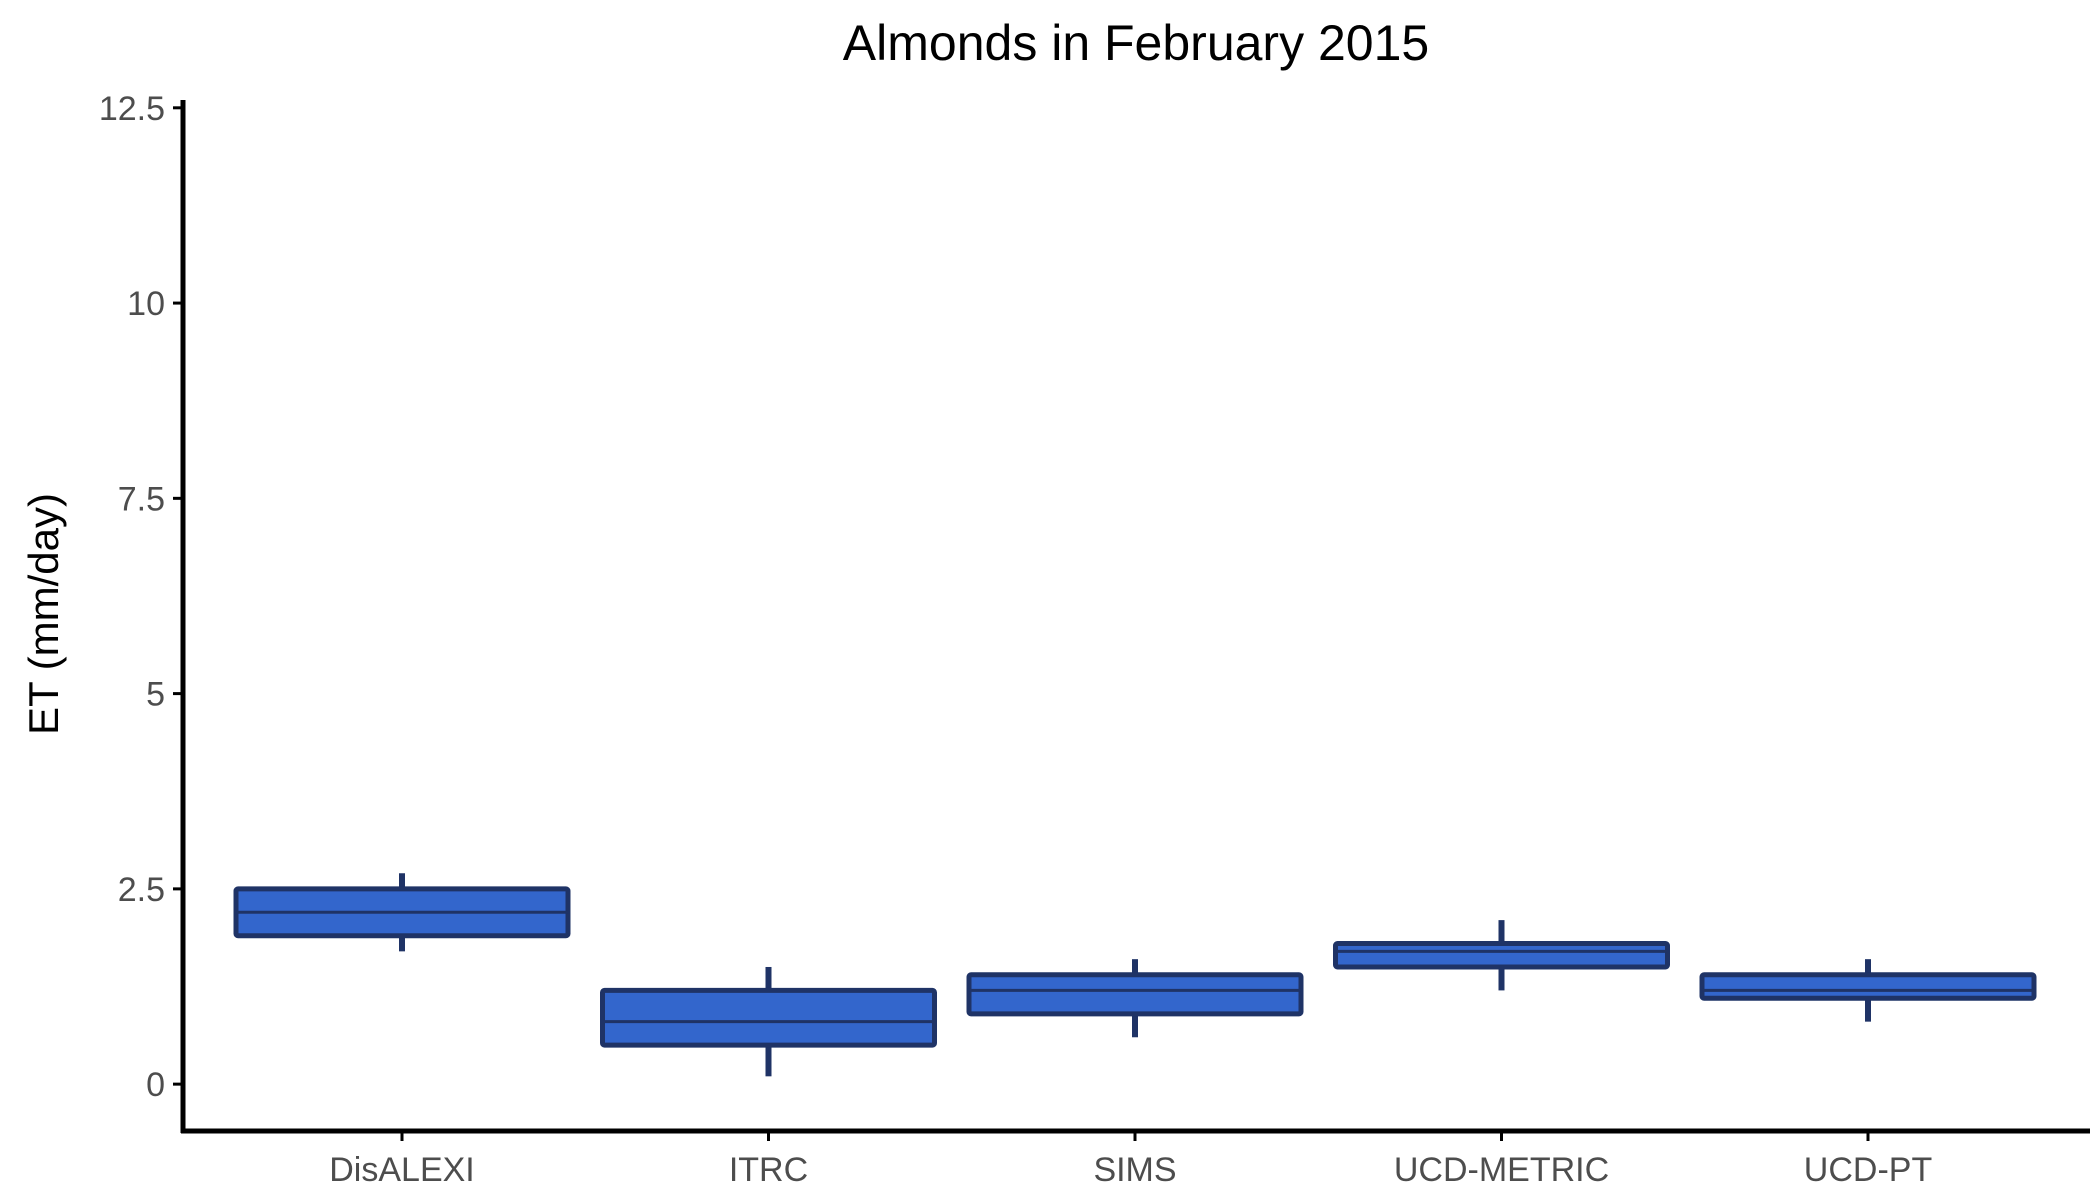  I want to click on y-axis-title: ET (mm/day), so click(43, 614).